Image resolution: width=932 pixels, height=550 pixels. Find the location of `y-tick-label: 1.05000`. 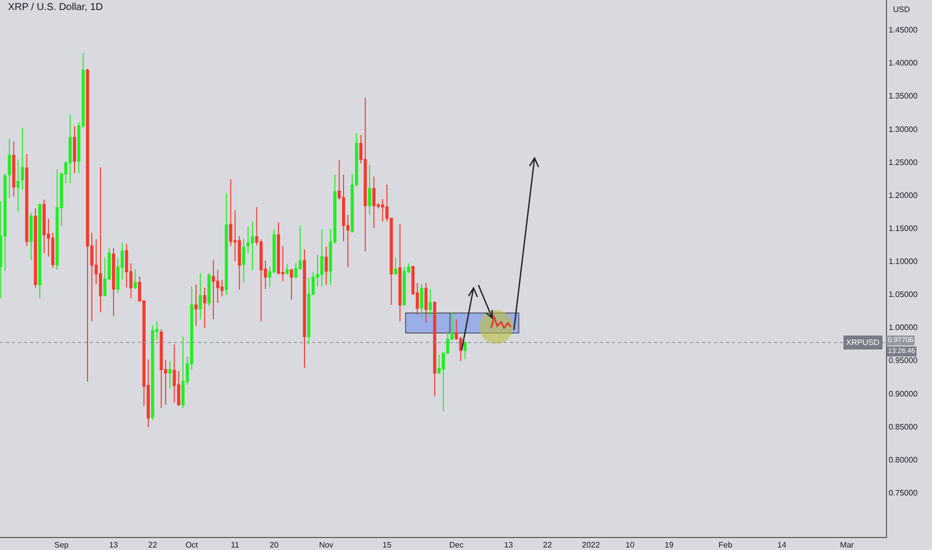

y-tick-label: 1.05000 is located at coordinates (903, 295).